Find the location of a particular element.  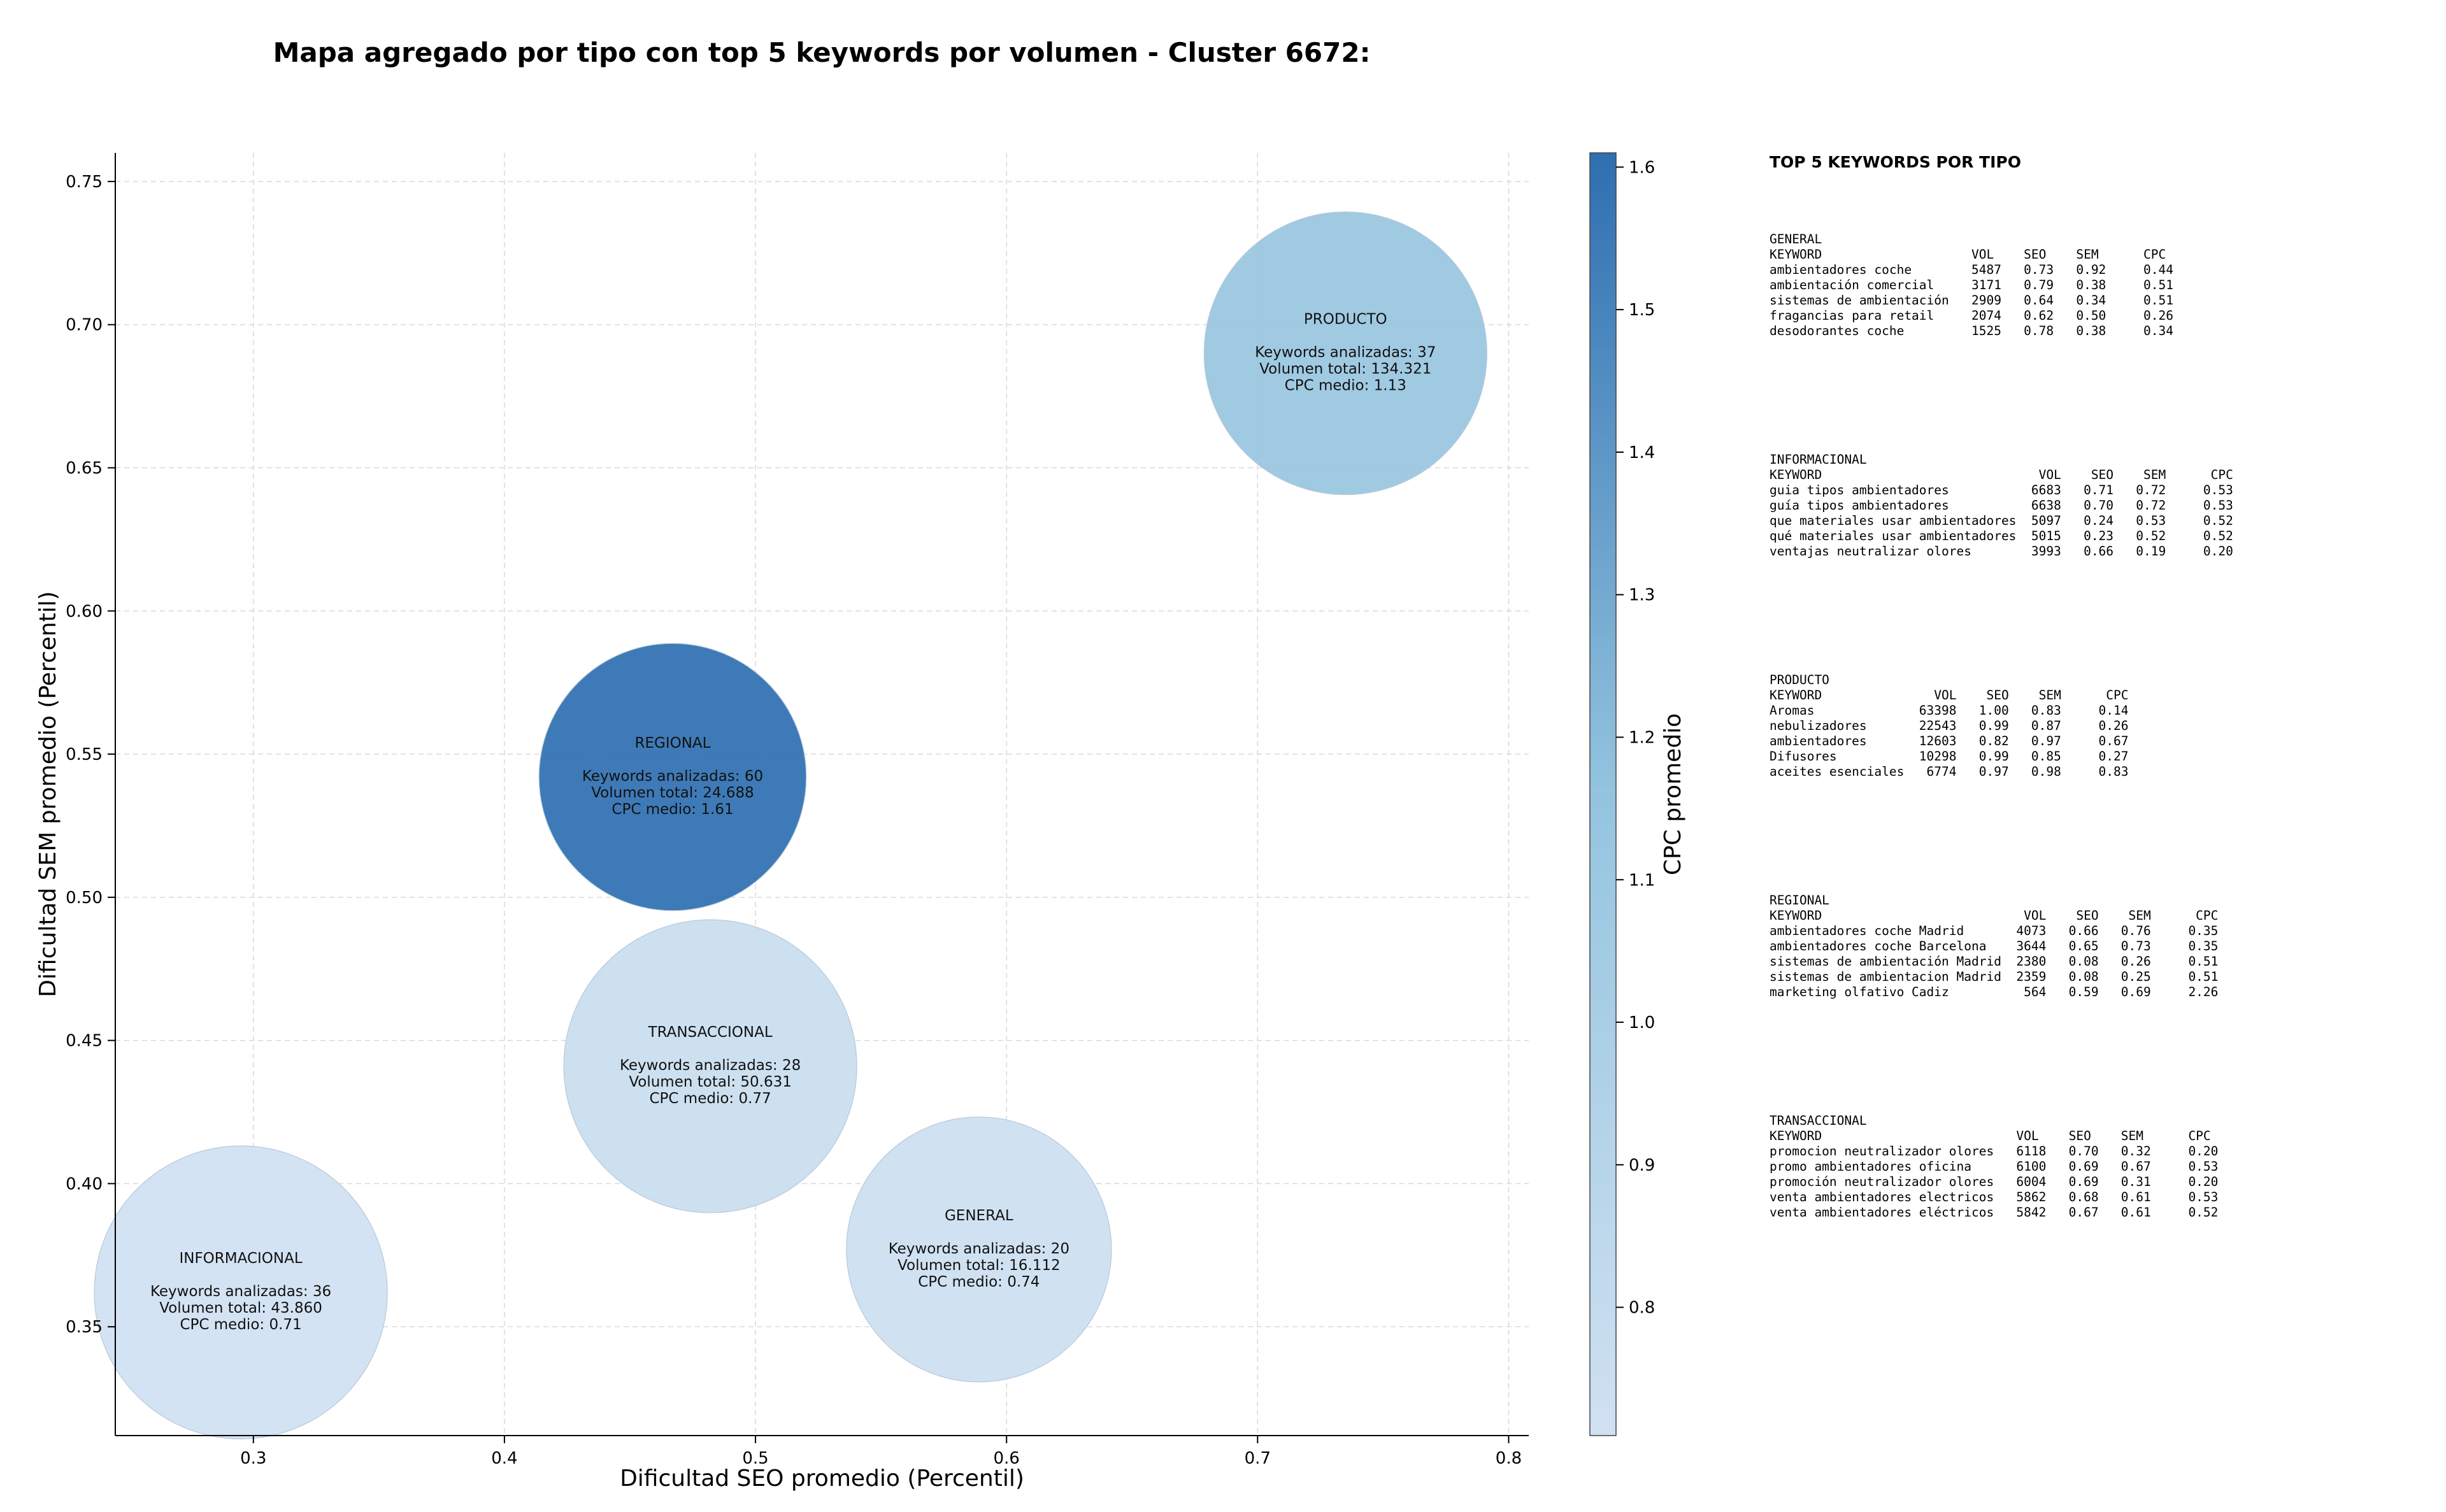

keyword-row: ambientadores coche 5487 0.73 0.92 0.44 is located at coordinates (1971, 269).